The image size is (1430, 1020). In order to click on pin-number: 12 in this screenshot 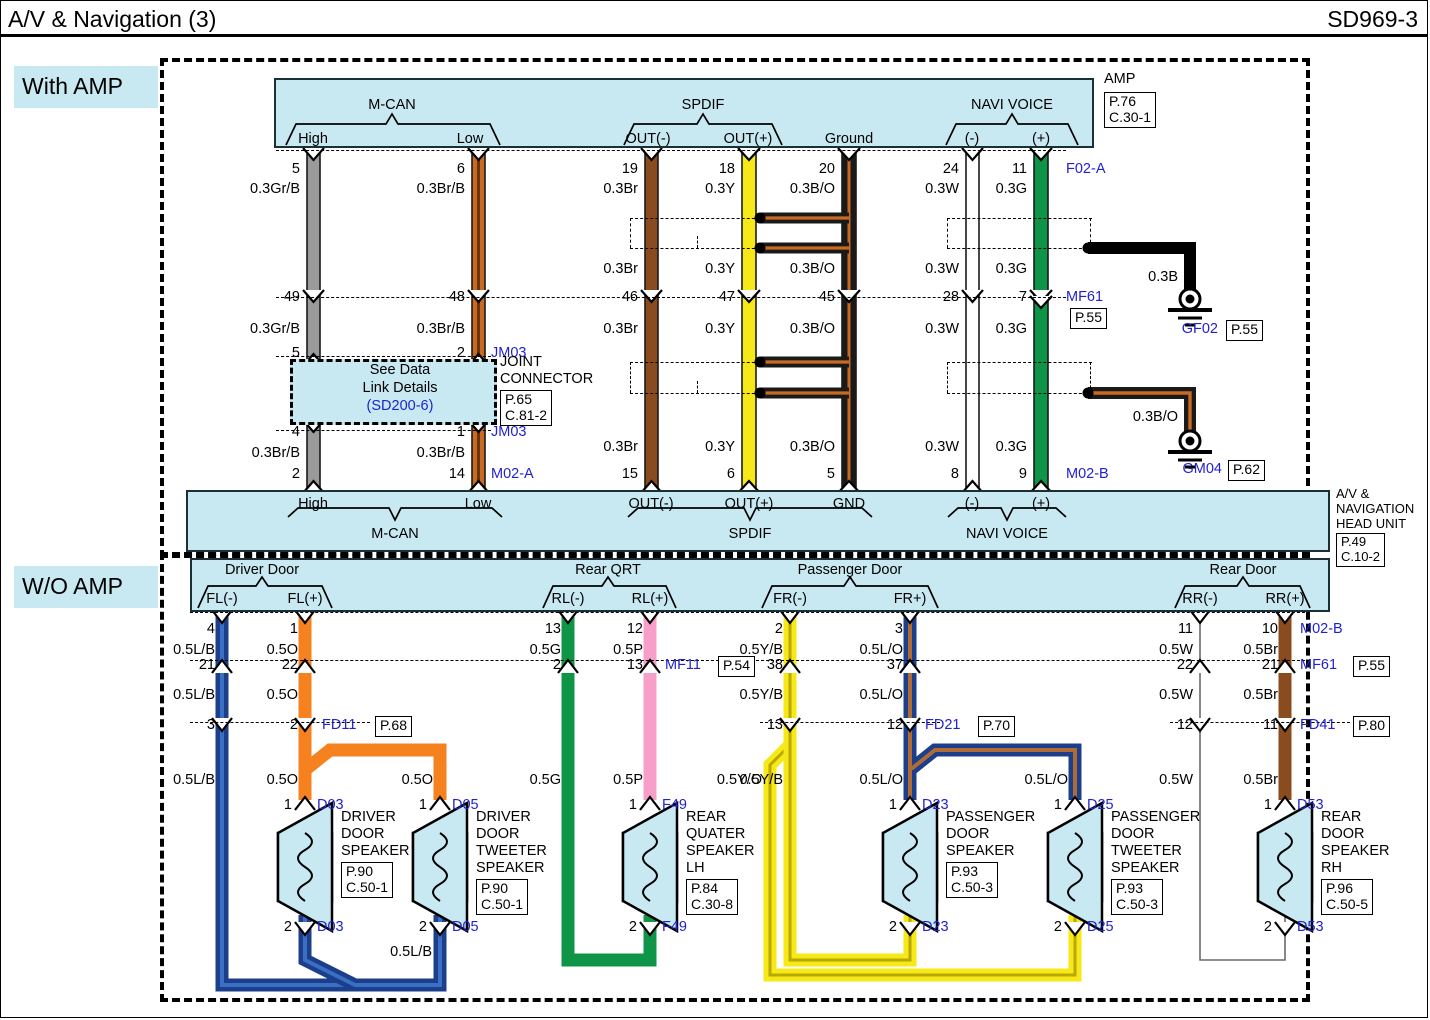, I will do `click(894, 725)`.